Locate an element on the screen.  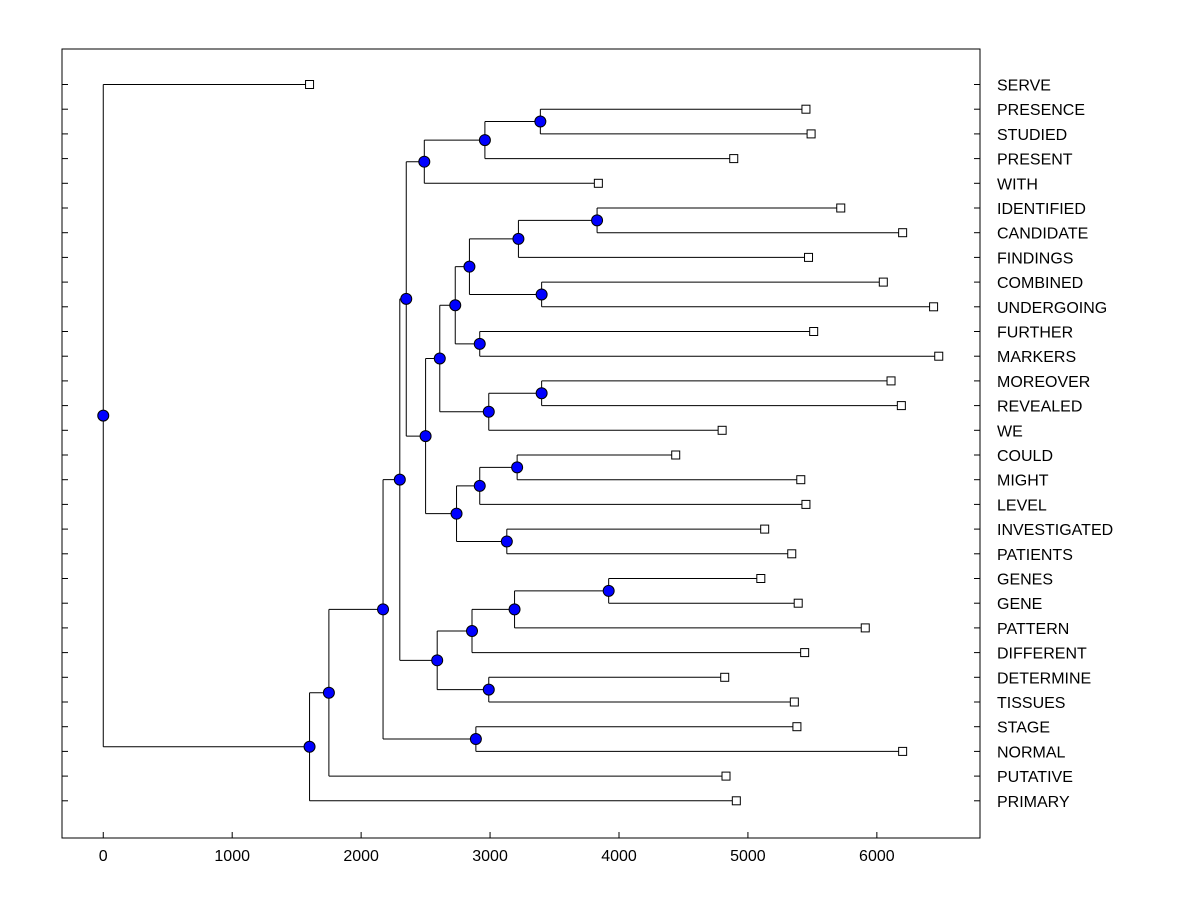
leaf-label-genes: GENES is located at coordinates (1025, 580).